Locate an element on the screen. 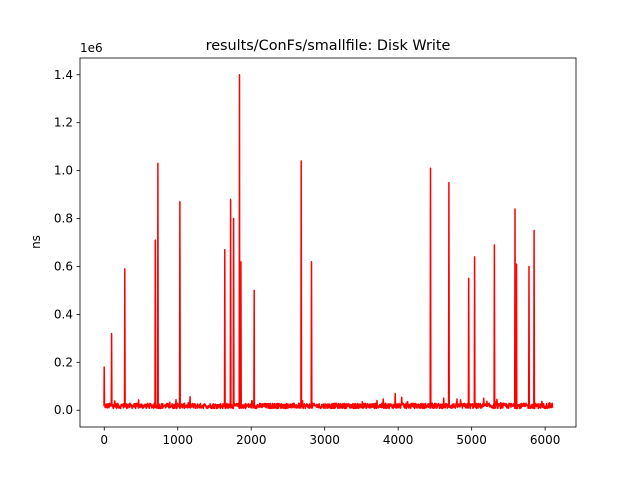 Image resolution: width=640 pixels, height=480 pixels. x-tick-label: 0 is located at coordinates (104, 440).